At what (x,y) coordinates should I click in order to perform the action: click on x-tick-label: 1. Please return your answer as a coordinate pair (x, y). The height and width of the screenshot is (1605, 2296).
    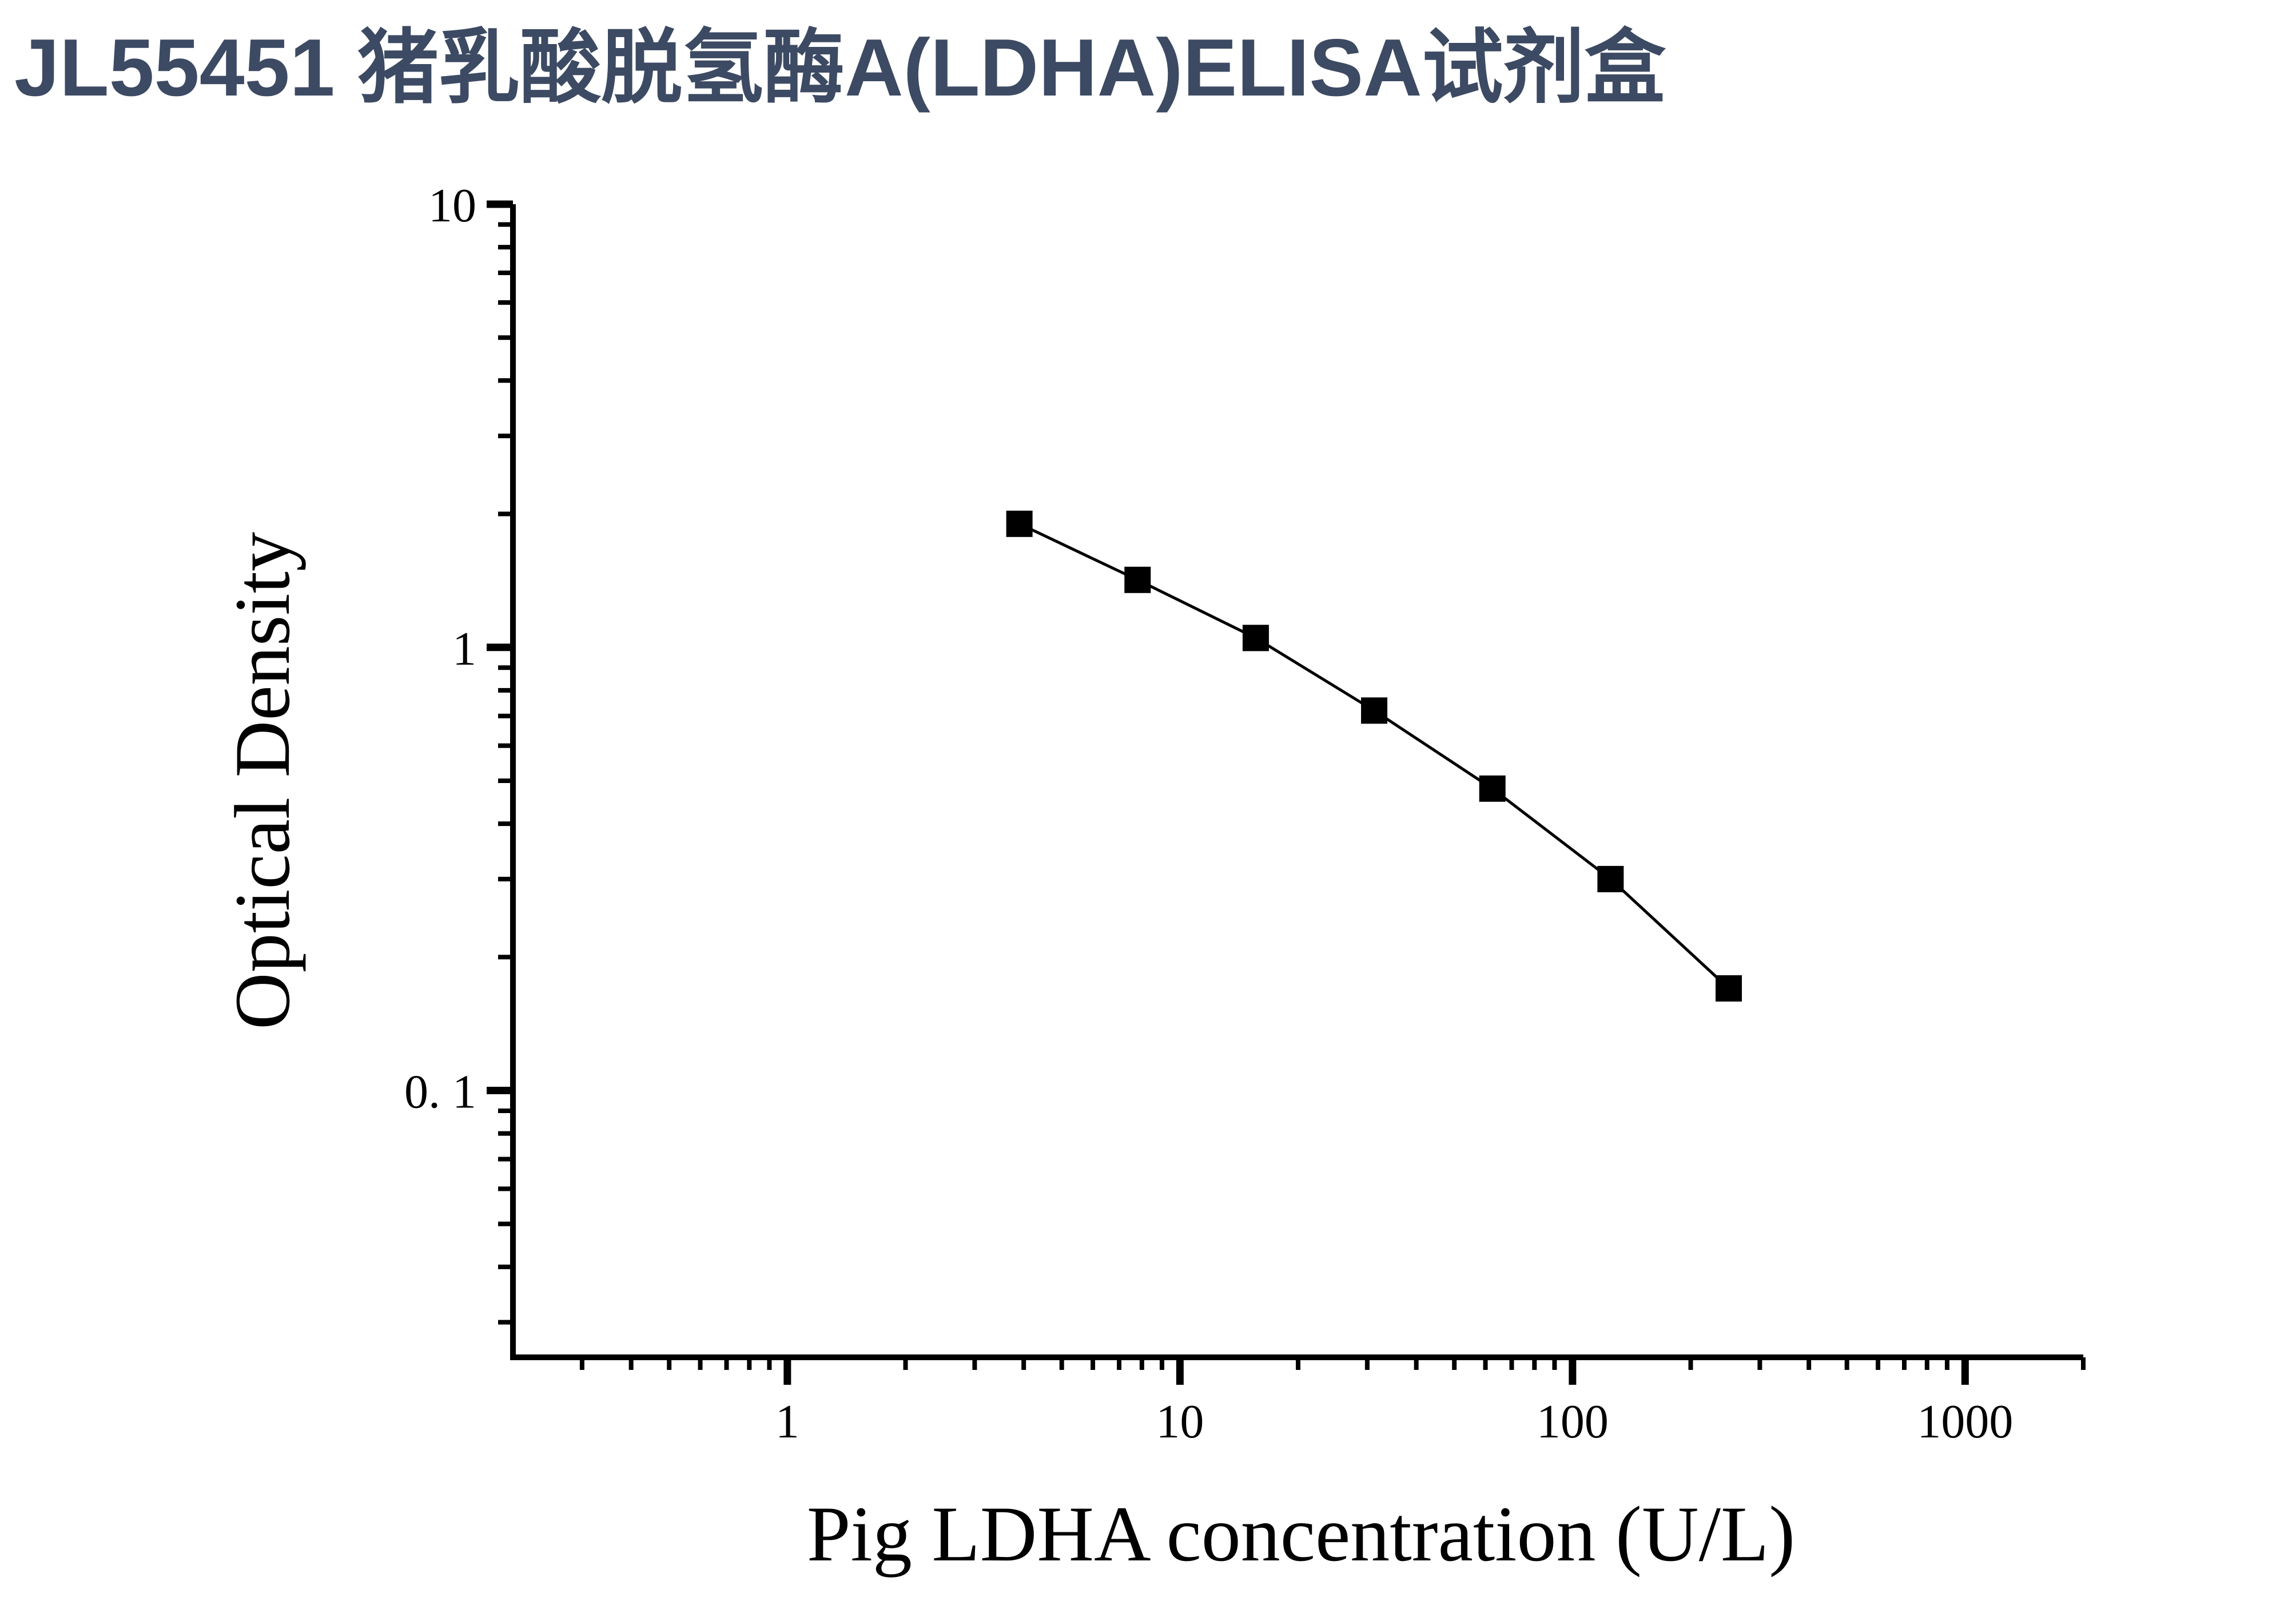
    Looking at the image, I should click on (787, 1421).